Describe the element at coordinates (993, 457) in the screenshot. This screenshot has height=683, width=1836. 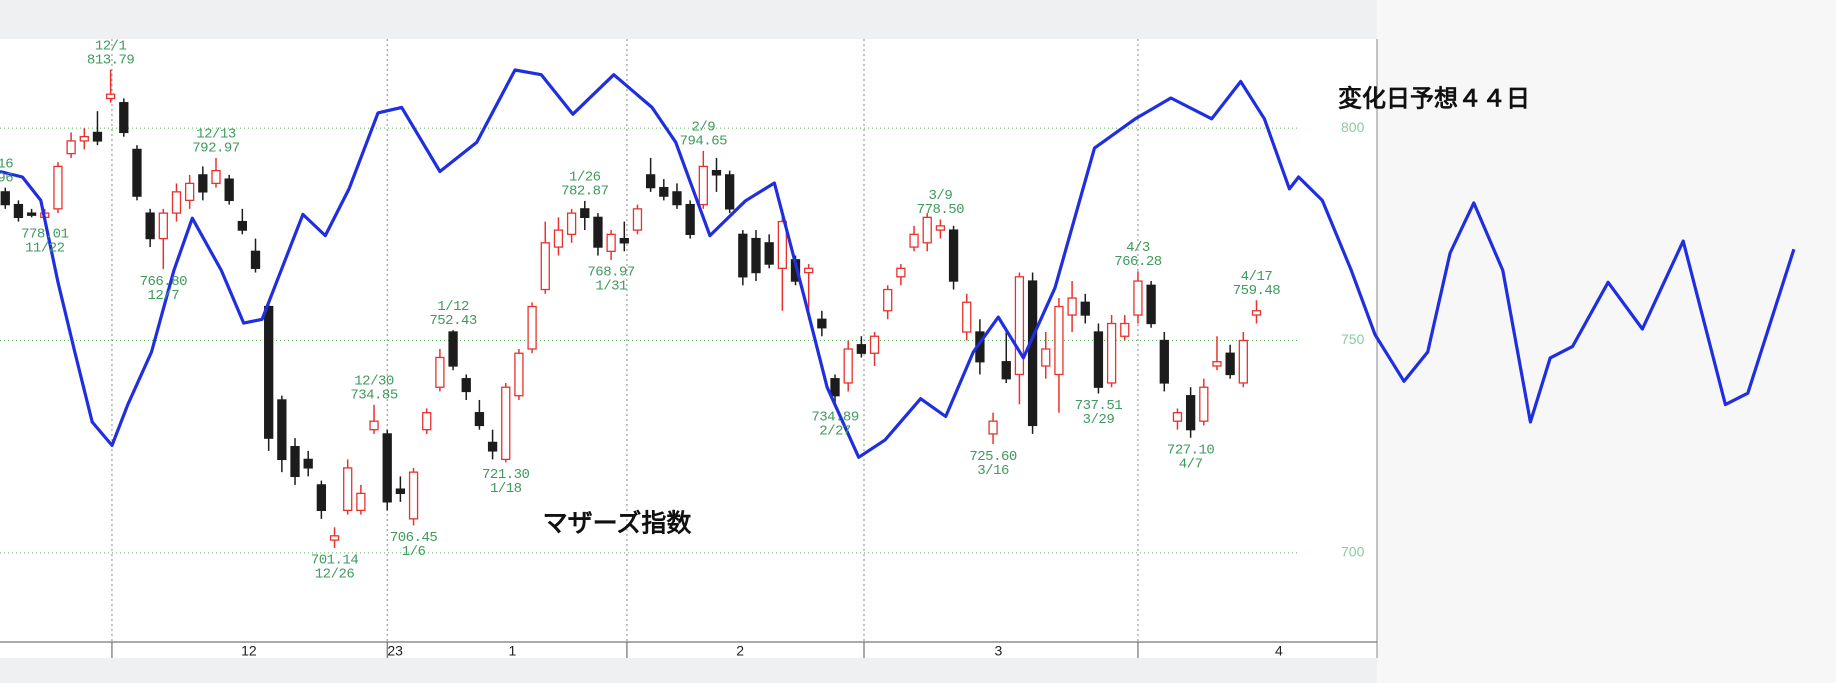
I see `price-annotation: 725.60` at that location.